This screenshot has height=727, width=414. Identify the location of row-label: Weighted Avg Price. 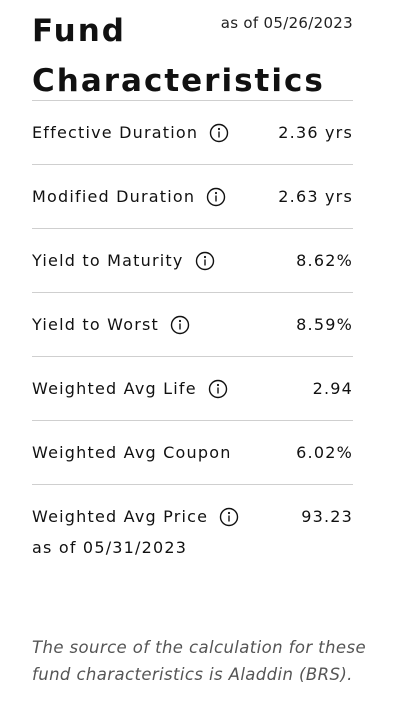
(120, 516).